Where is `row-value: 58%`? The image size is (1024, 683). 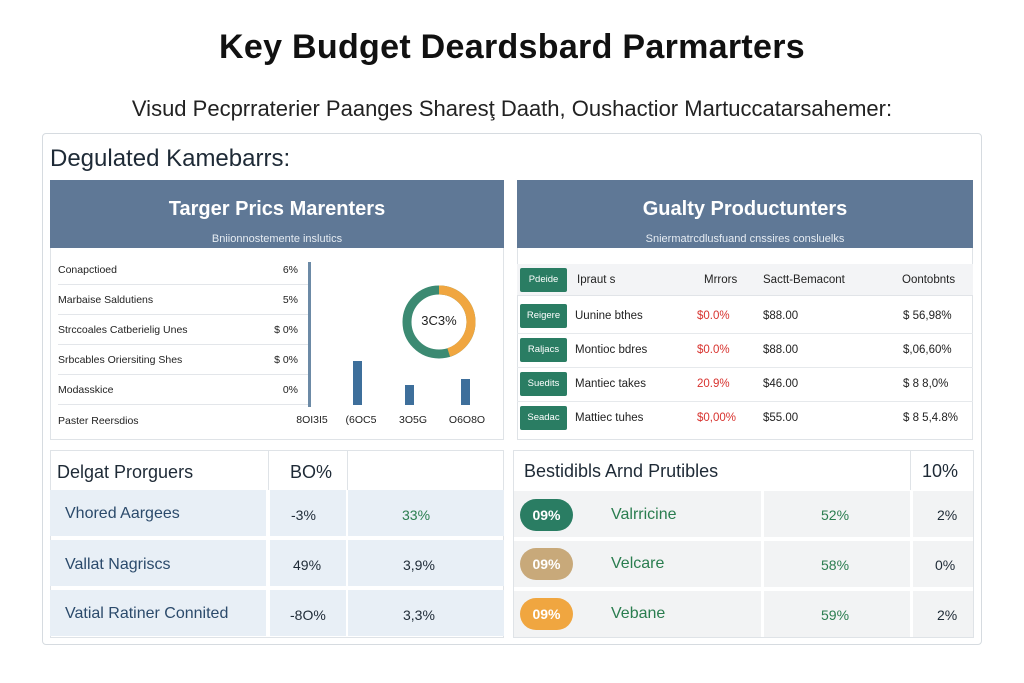 row-value: 58% is located at coordinates (835, 565).